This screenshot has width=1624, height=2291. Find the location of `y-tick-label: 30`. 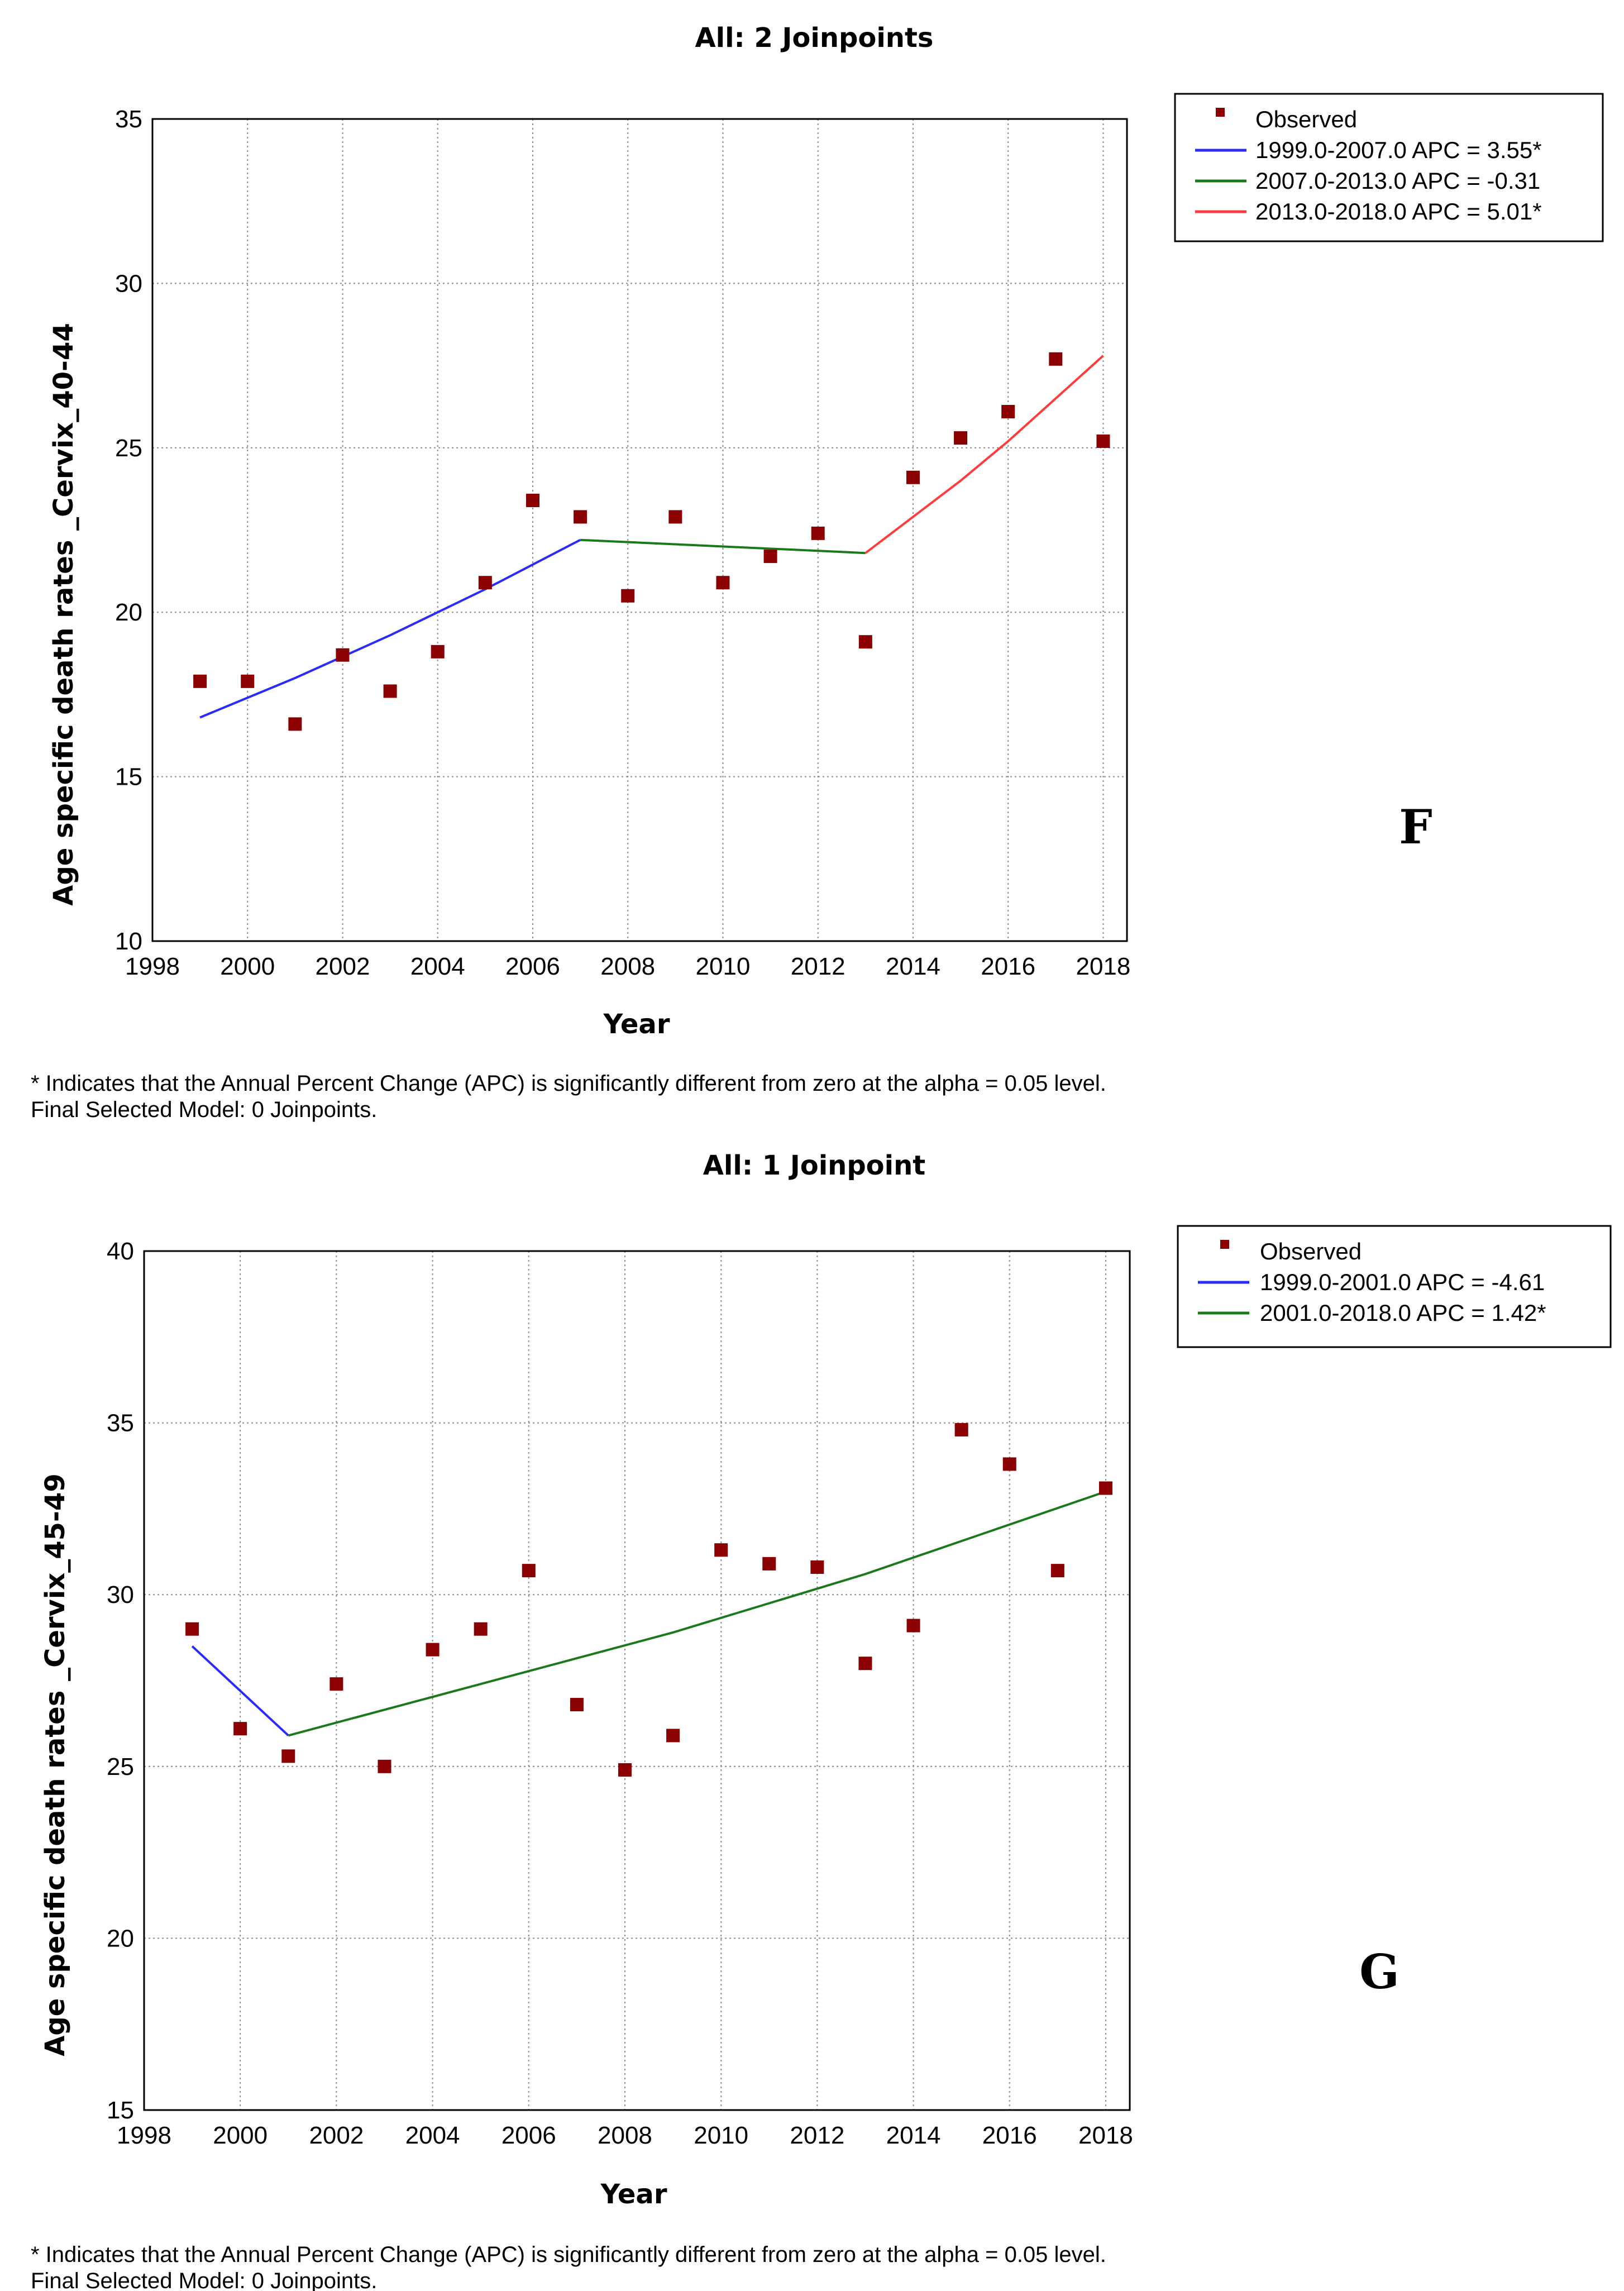

y-tick-label: 30 is located at coordinates (128, 283).